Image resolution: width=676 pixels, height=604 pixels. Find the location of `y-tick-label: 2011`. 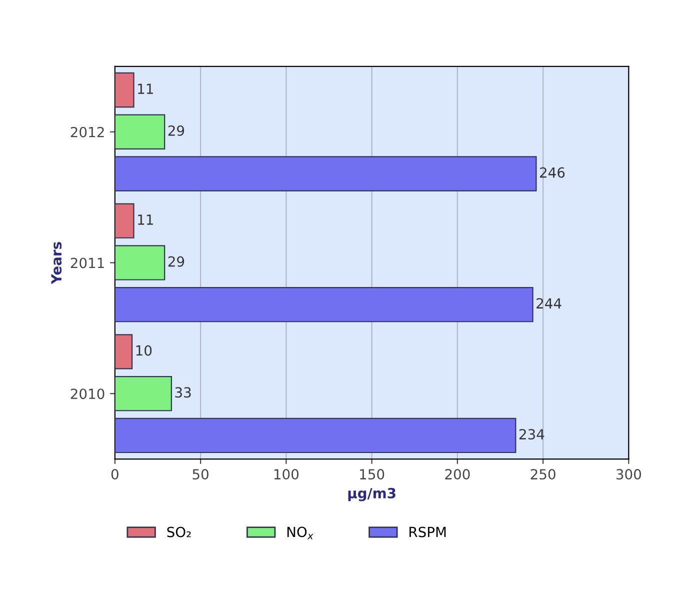

y-tick-label: 2011 is located at coordinates (87, 263).